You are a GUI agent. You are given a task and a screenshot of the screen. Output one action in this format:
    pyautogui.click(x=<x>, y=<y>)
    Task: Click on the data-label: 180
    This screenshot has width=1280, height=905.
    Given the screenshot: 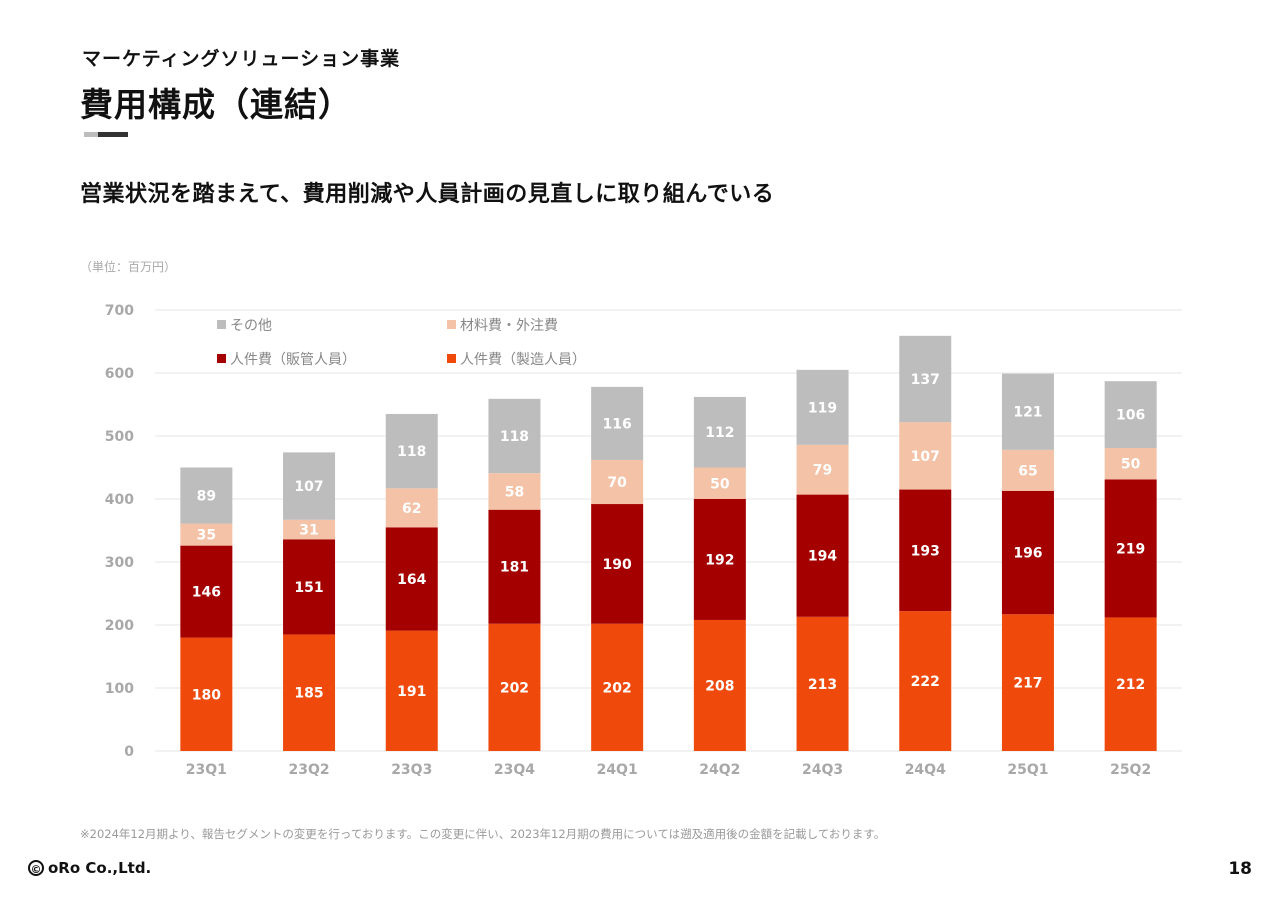 What is the action you would take?
    pyautogui.click(x=206, y=695)
    